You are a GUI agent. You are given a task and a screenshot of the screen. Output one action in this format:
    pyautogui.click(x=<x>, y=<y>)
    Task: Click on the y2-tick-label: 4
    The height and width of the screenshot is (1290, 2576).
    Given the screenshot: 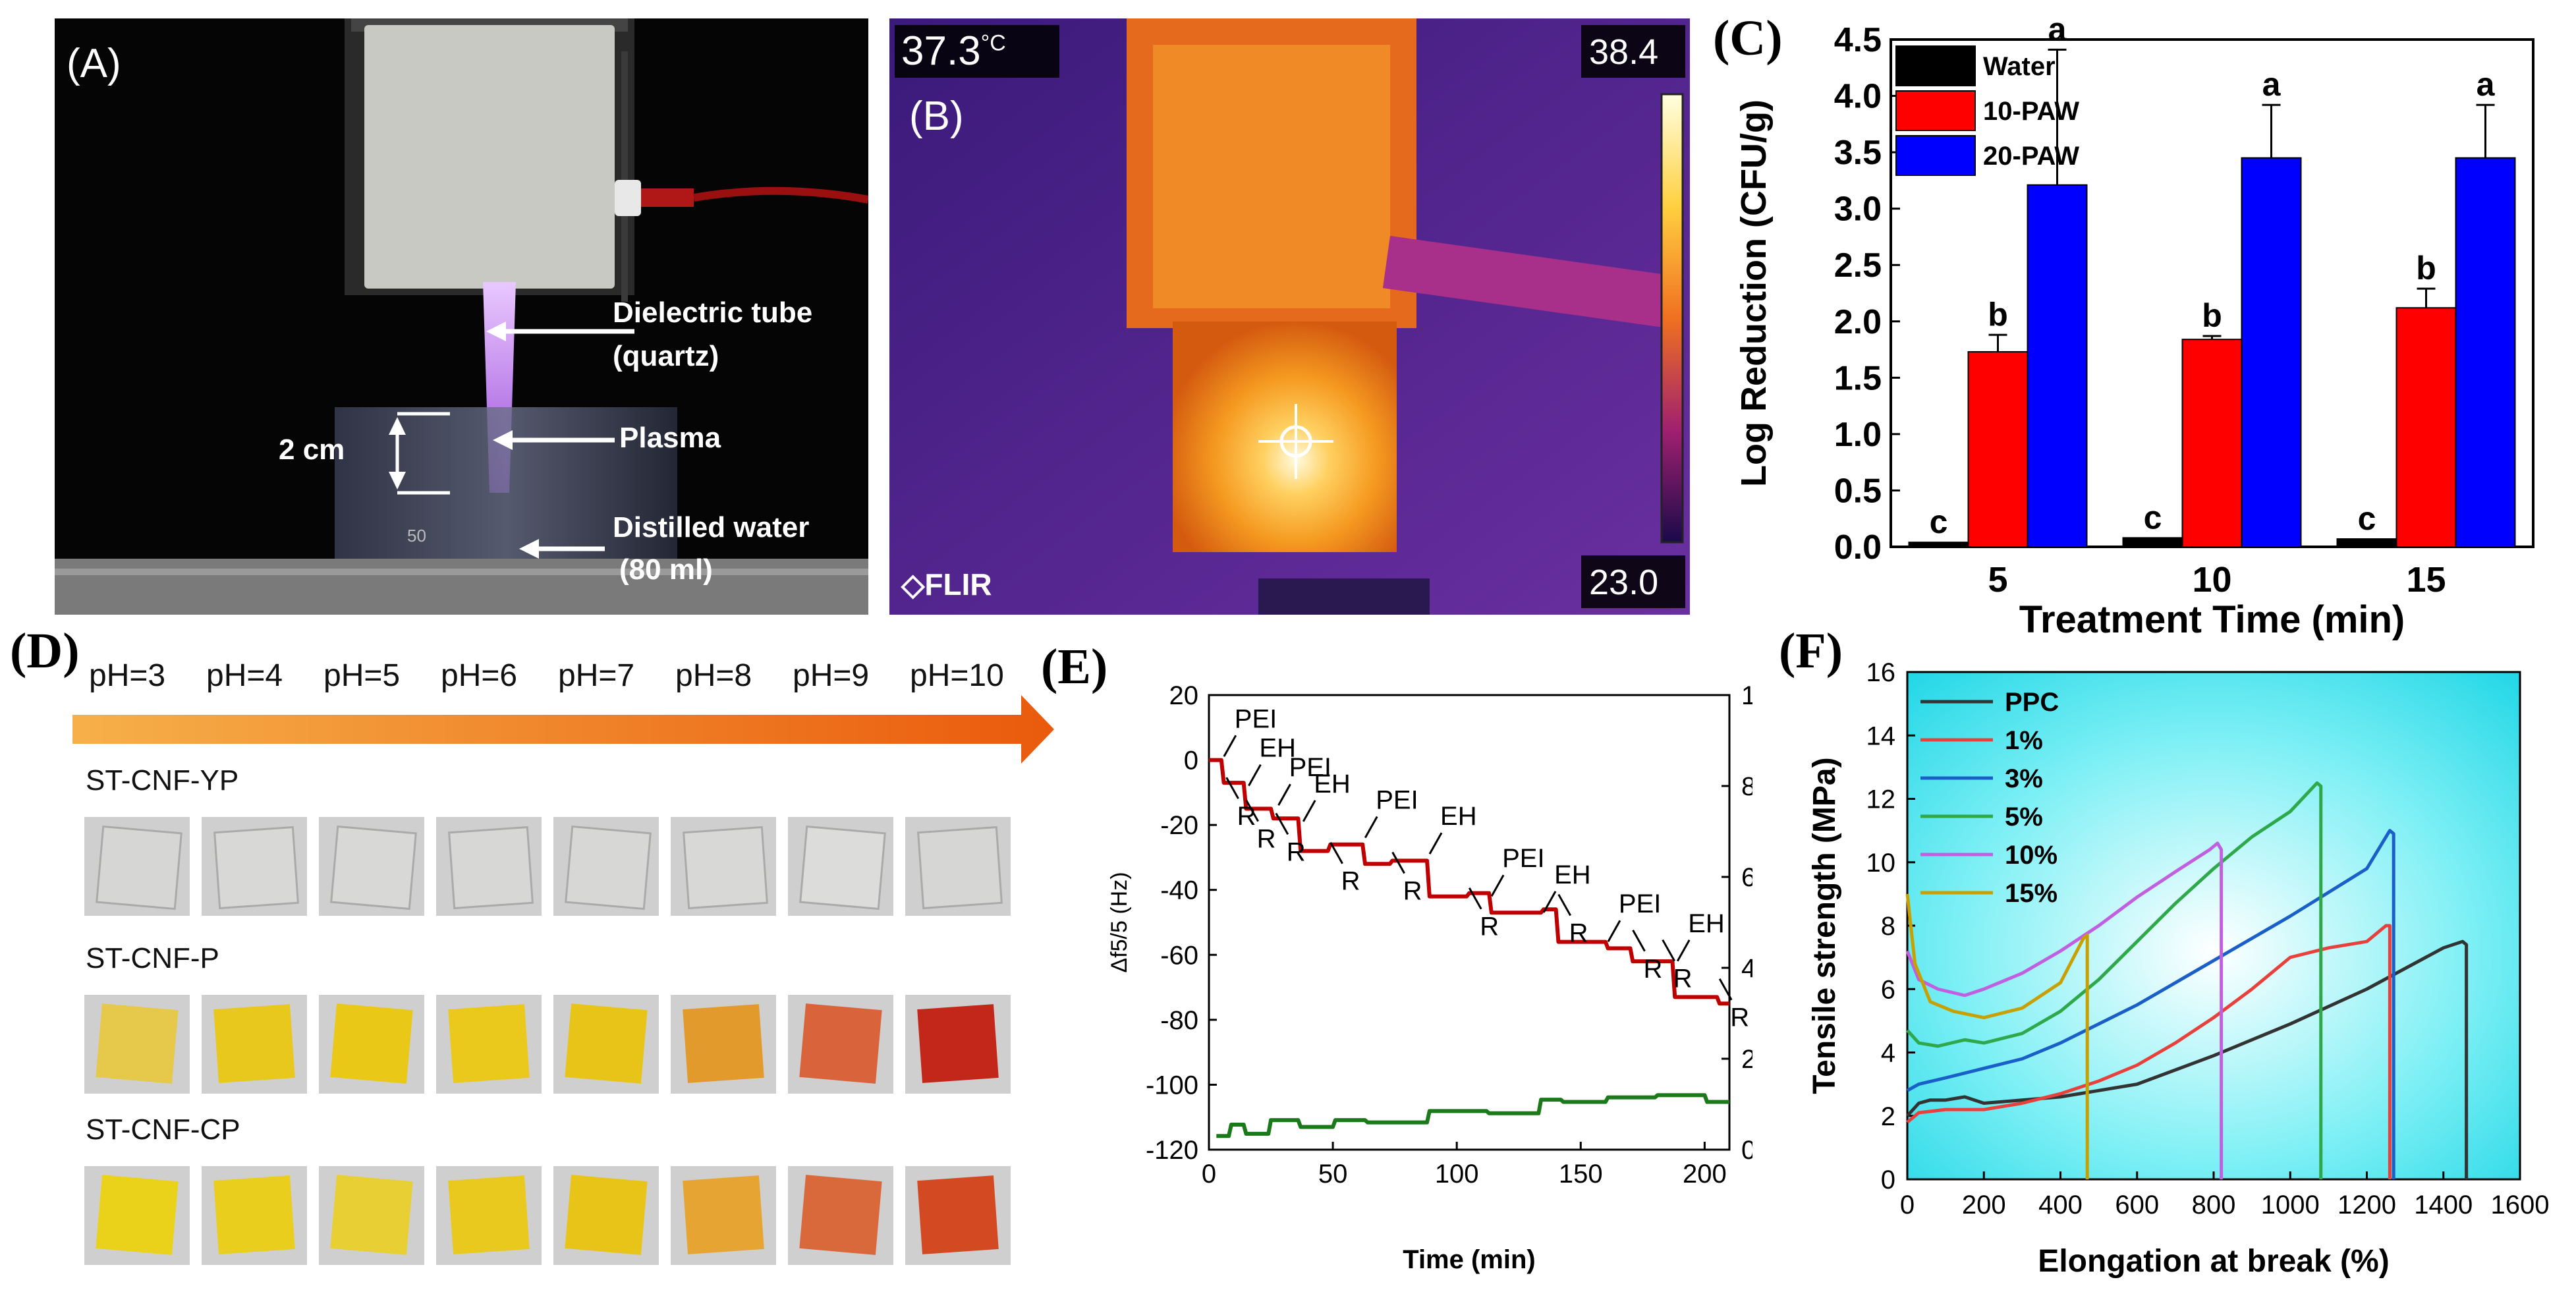 What is the action you would take?
    pyautogui.click(x=1746, y=968)
    